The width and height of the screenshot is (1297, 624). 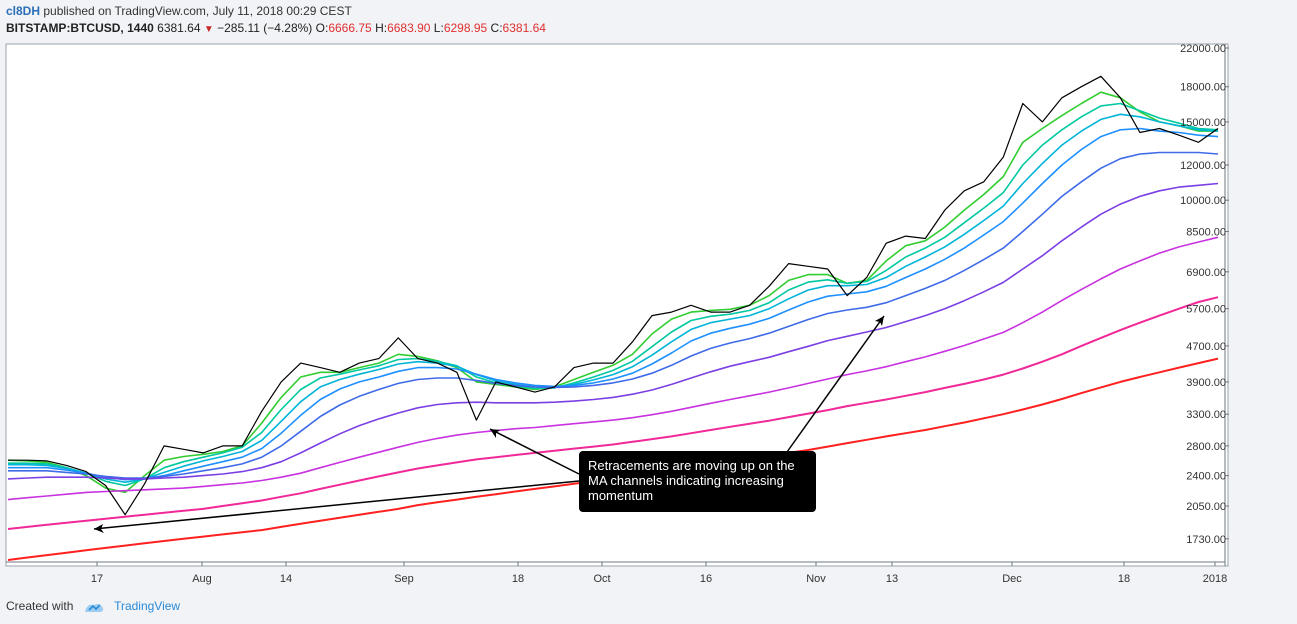 What do you see at coordinates (208, 29) in the screenshot?
I see `down-arrow-icon: ▼` at bounding box center [208, 29].